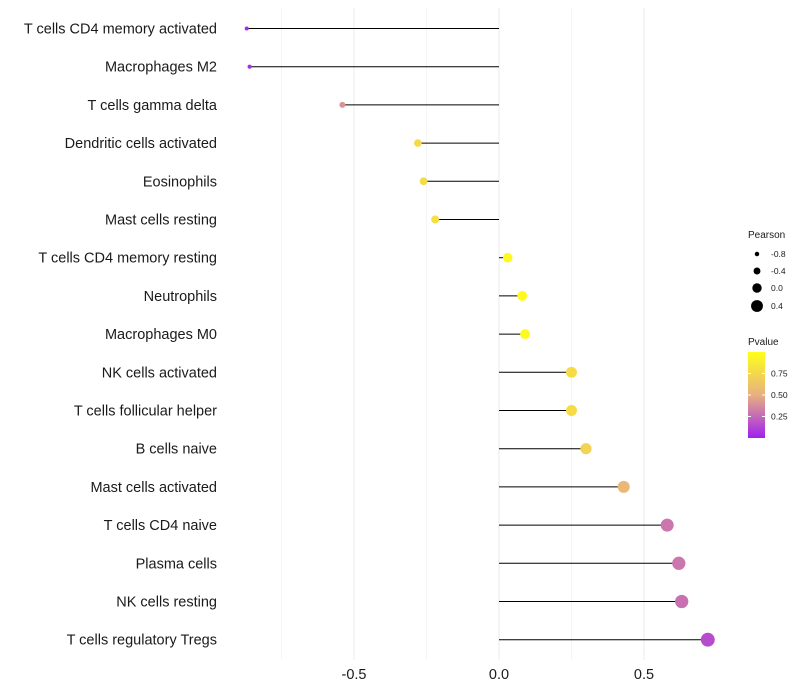 The image size is (800, 700). I want to click on category-label: Mast cells resting, so click(161, 221).